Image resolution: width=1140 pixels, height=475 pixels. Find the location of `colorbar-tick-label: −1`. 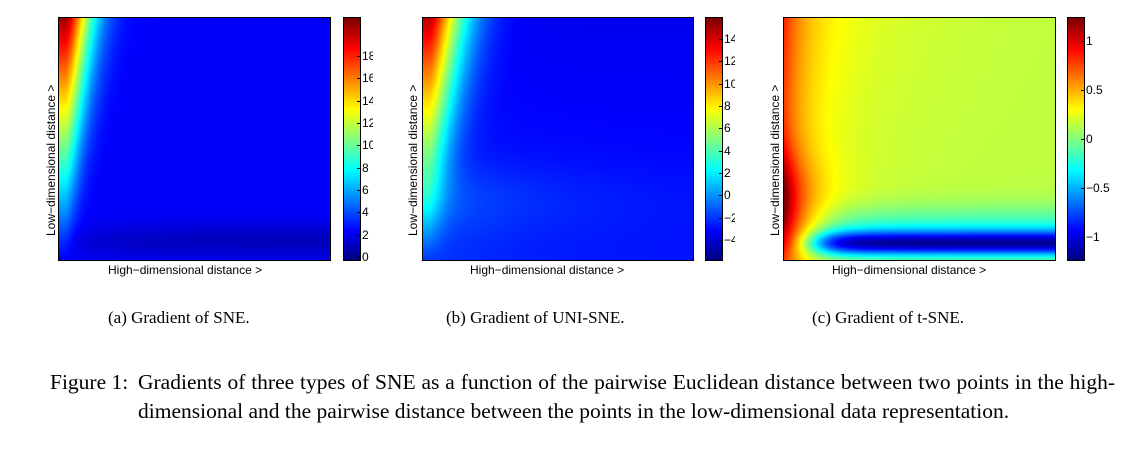

colorbar-tick-label: −1 is located at coordinates (1093, 236).